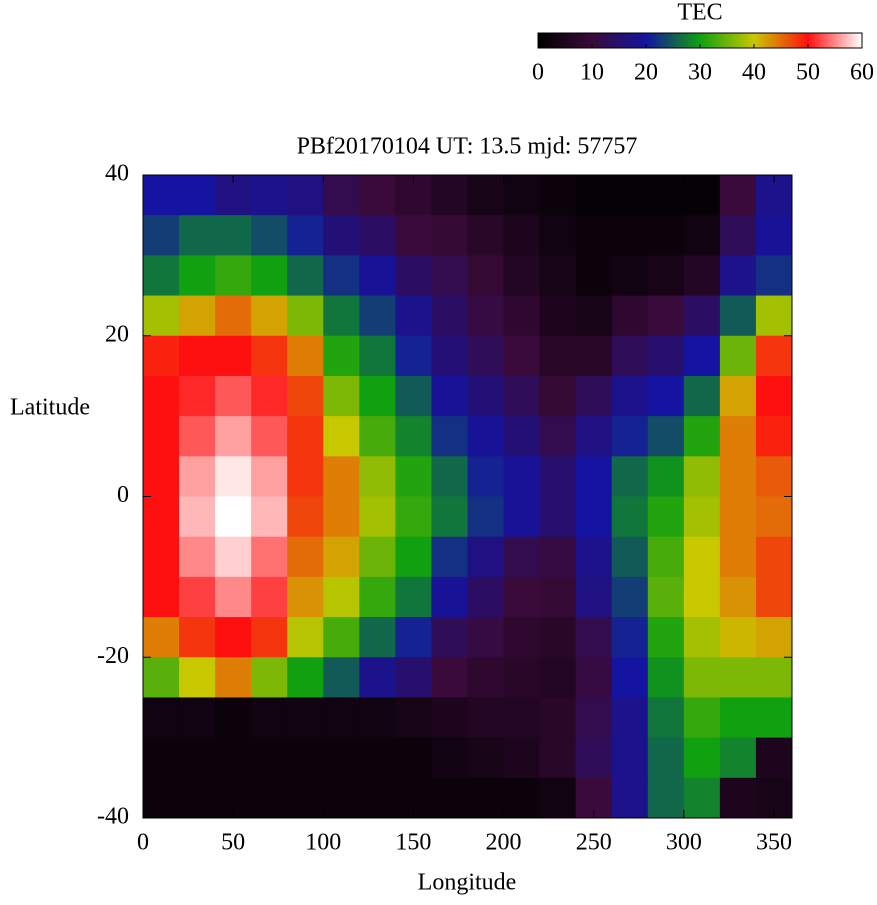 Image resolution: width=877 pixels, height=905 pixels. I want to click on y-tick-label: -40, so click(113, 817).